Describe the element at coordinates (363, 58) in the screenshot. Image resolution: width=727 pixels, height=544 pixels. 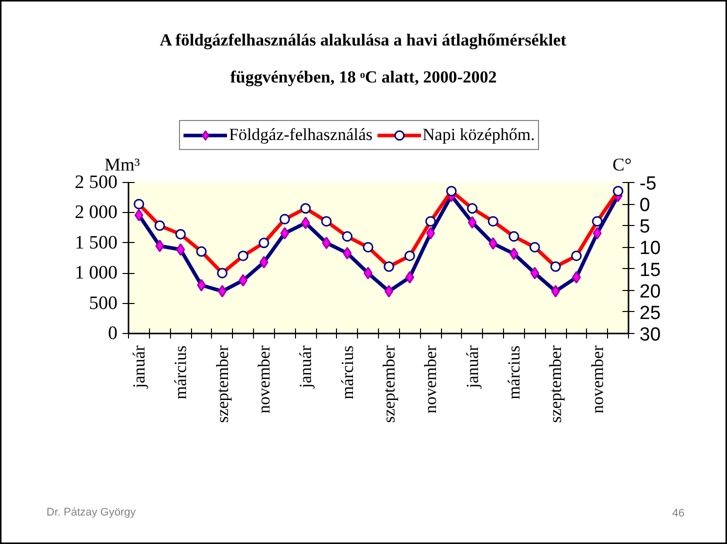
I see `chart-title: A földgázfelhasználás alakulása a havi átlaghőmérséklet függvényében, 18 ᵒC alatt, 2000-2002` at that location.